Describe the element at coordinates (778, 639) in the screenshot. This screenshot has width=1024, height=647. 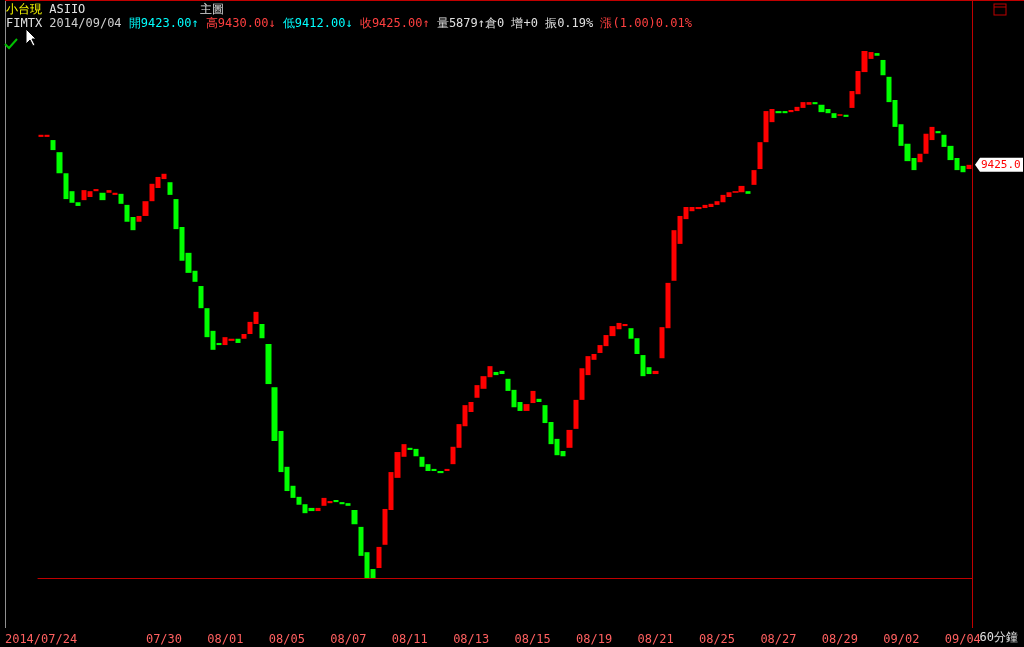
I see `x-tick-label: 08/27` at that location.